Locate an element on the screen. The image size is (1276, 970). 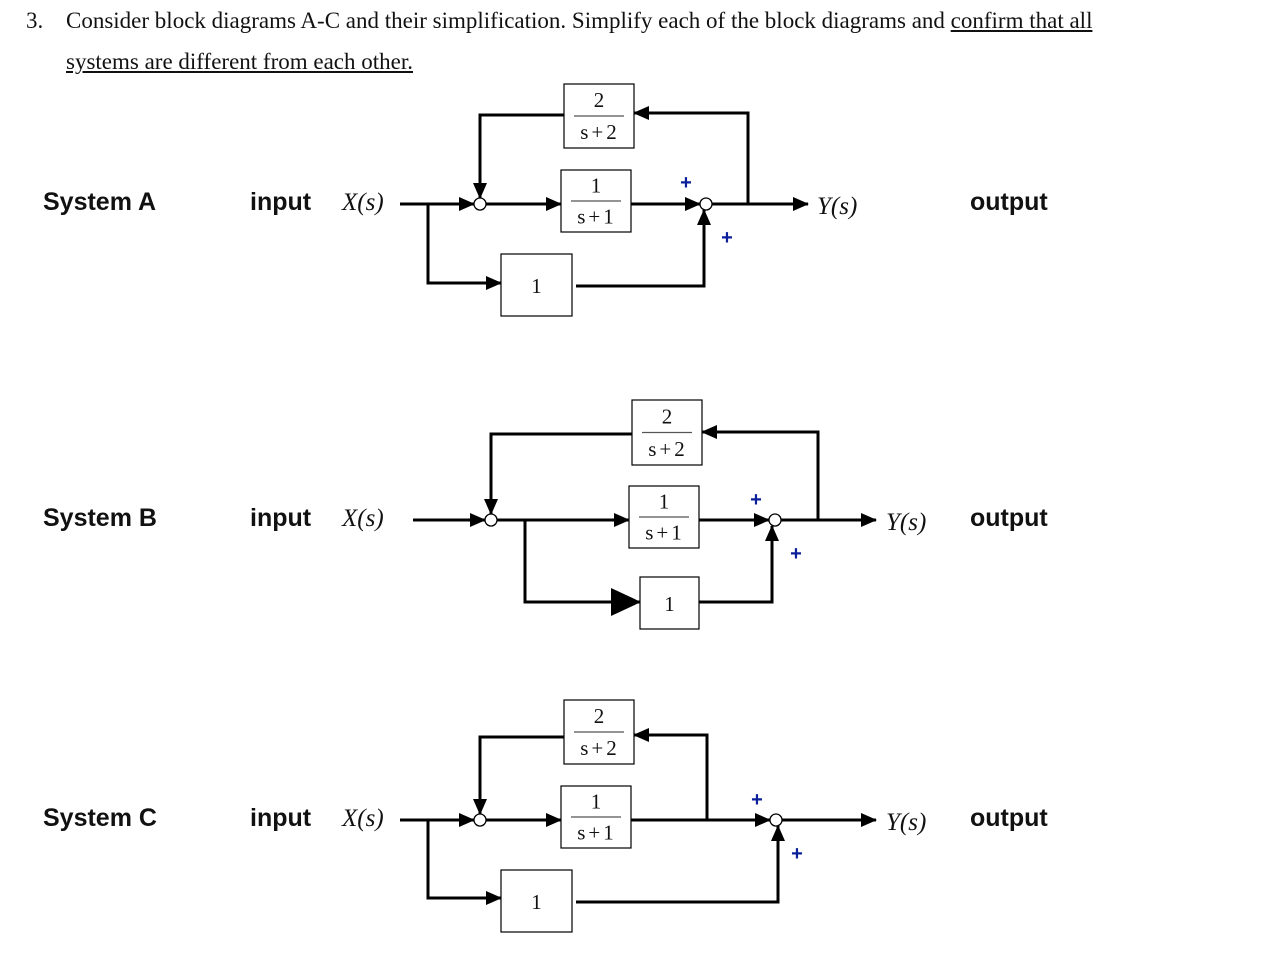
system-c-title: System C is located at coordinates (100, 818).